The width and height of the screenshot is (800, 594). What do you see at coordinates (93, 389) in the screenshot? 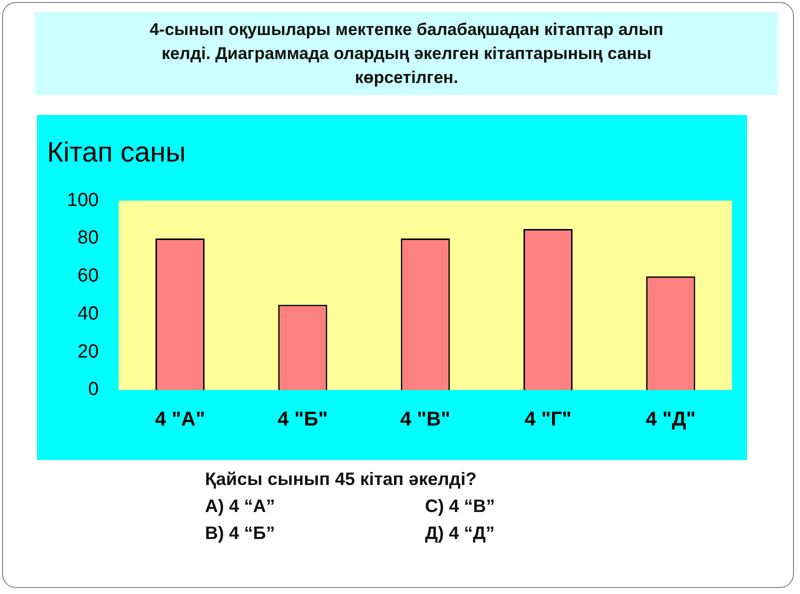
I see `y-tick-label: 0` at bounding box center [93, 389].